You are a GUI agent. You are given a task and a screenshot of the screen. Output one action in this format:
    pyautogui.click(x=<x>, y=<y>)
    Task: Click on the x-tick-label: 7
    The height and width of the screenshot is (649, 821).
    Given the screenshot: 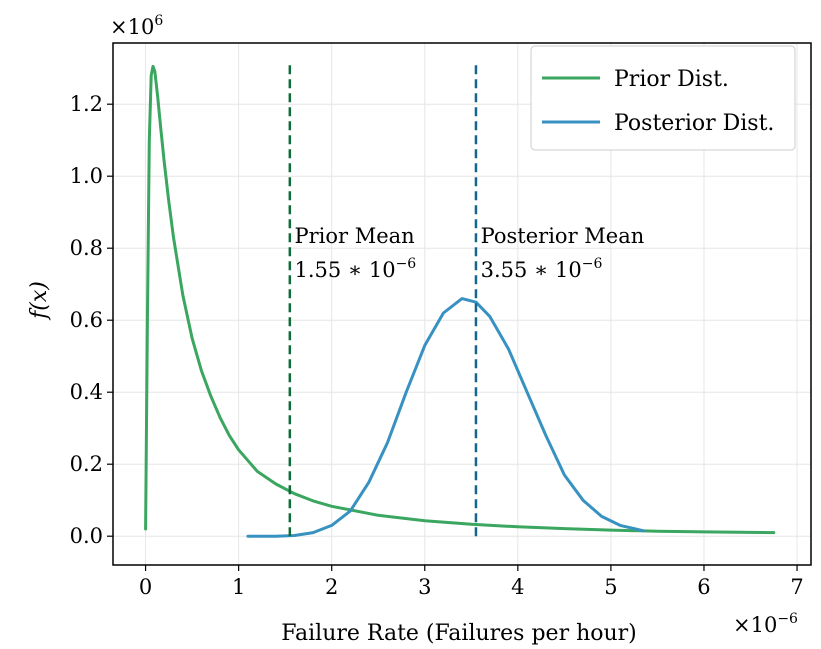 What is the action you would take?
    pyautogui.click(x=796, y=587)
    